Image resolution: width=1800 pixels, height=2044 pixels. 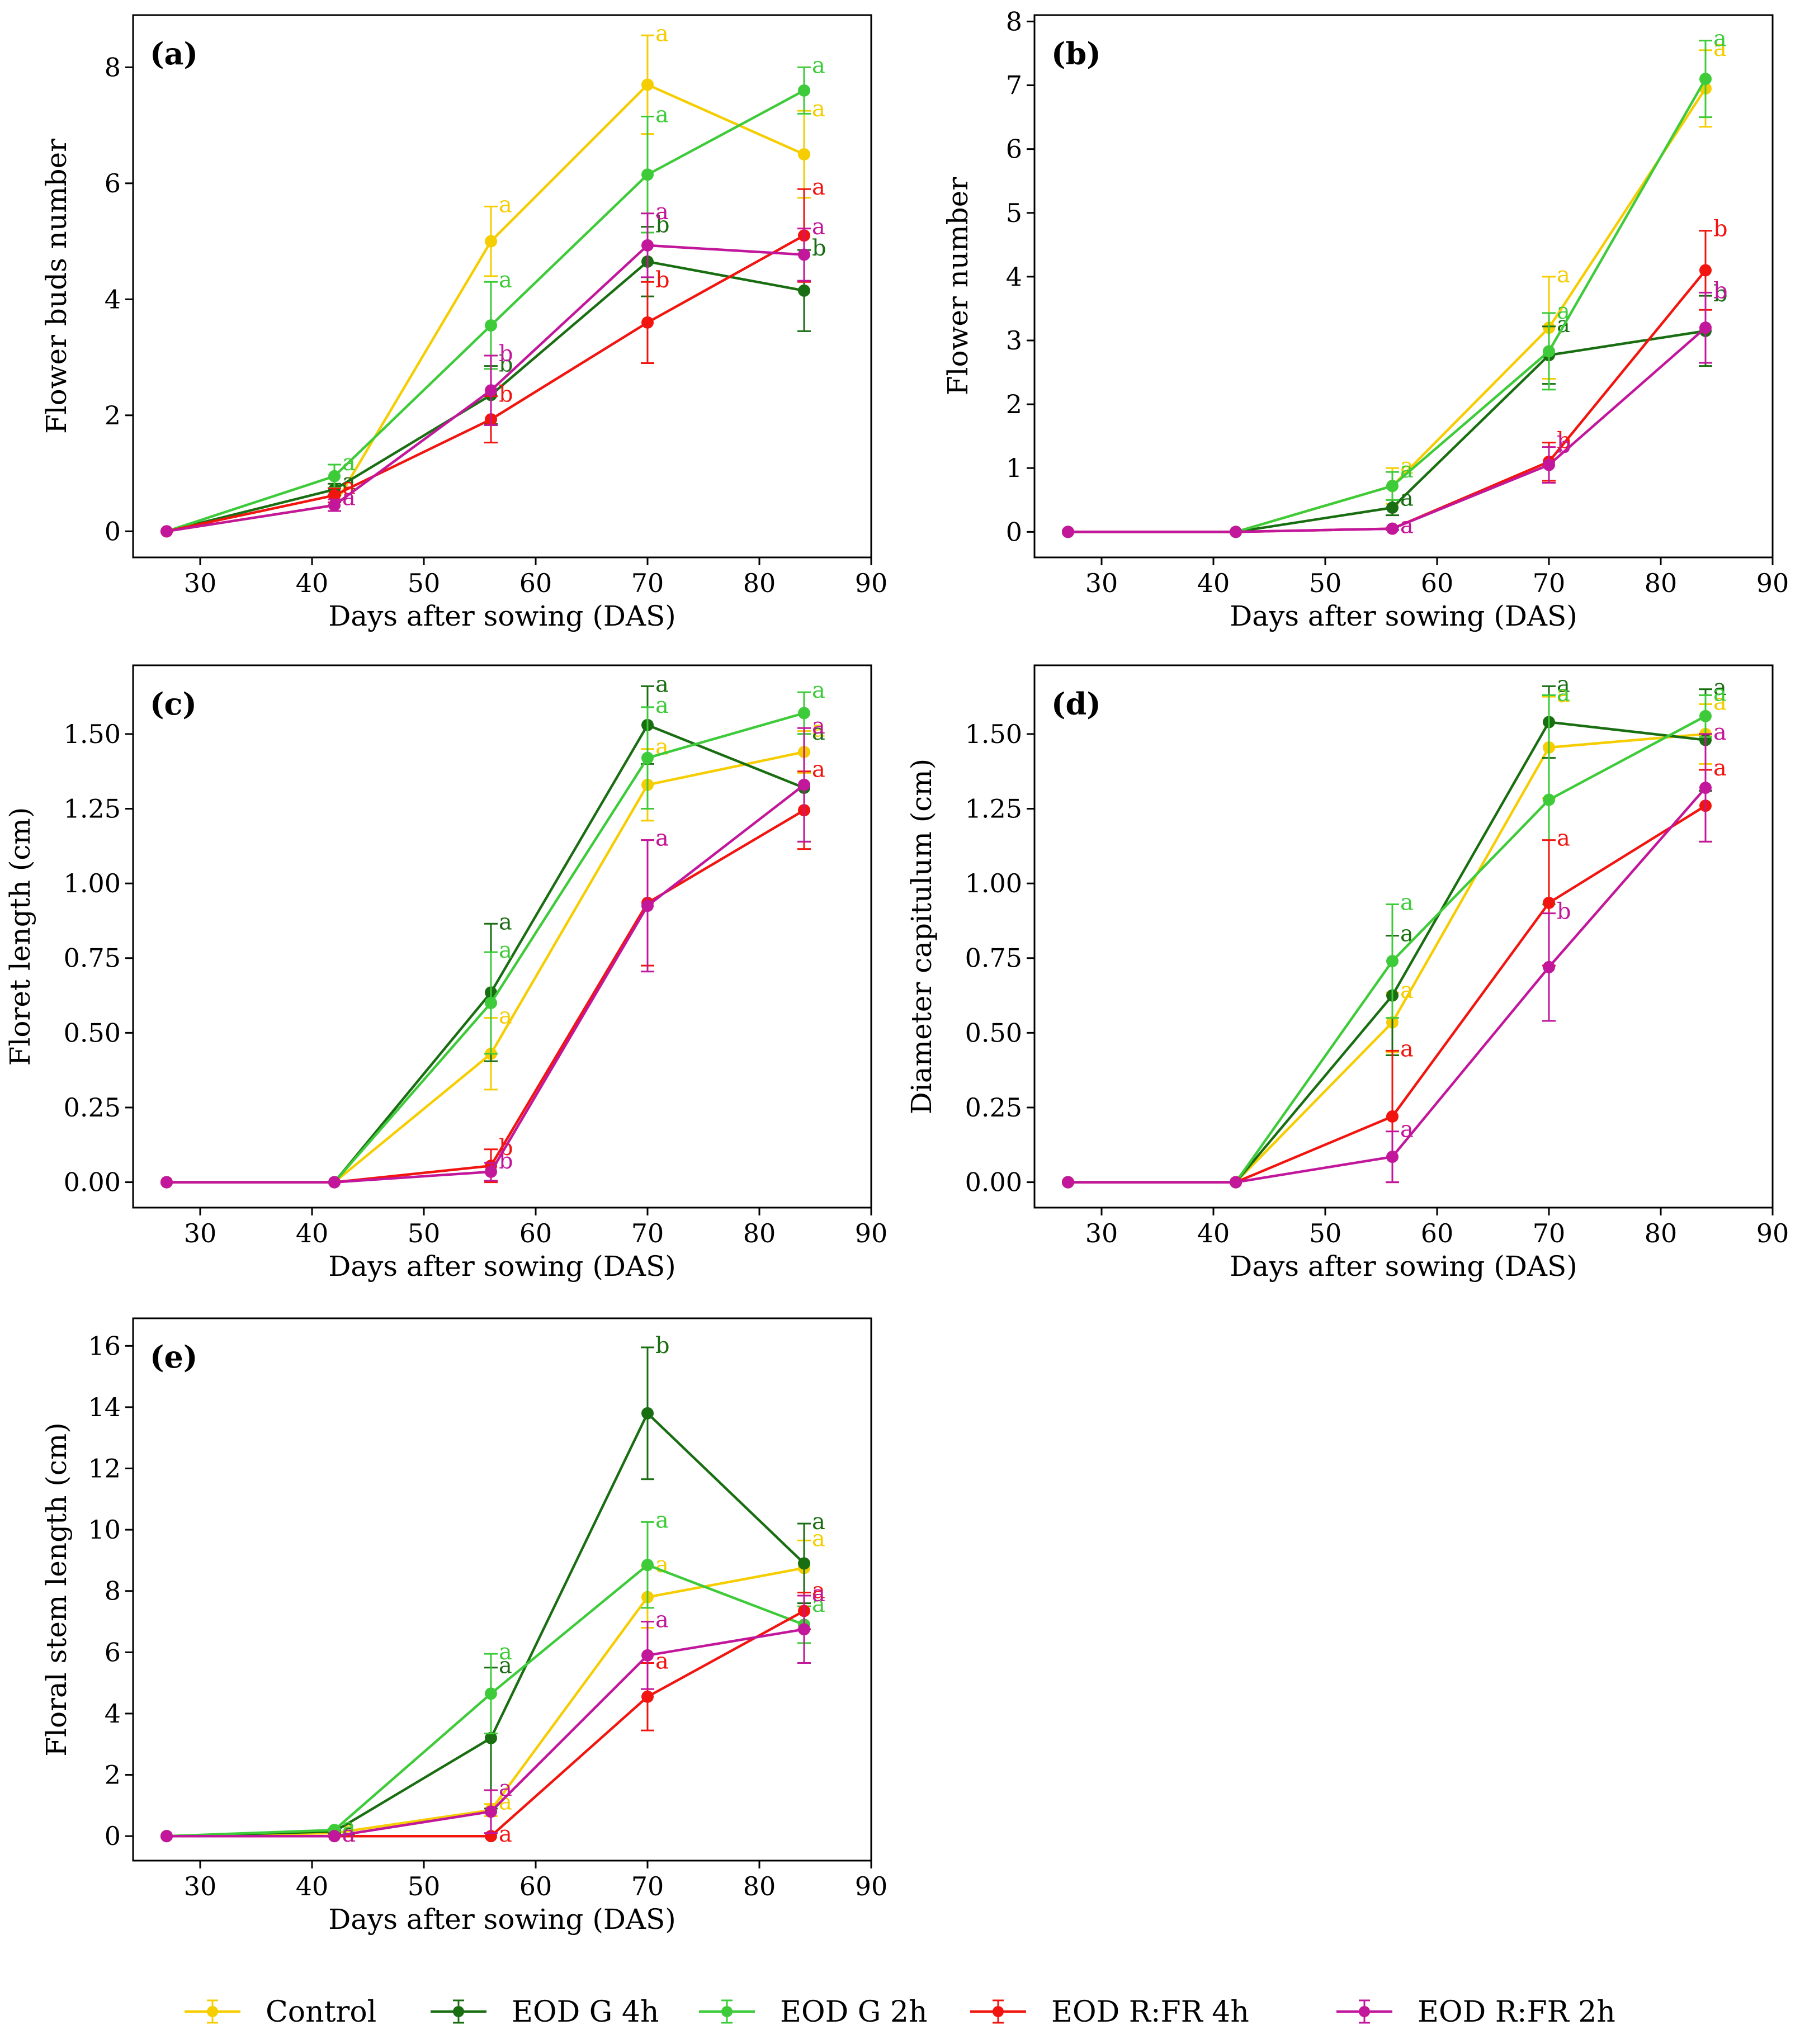 What do you see at coordinates (813, 2012) in the screenshot?
I see `legend-item-g2: EOD G 2h` at bounding box center [813, 2012].